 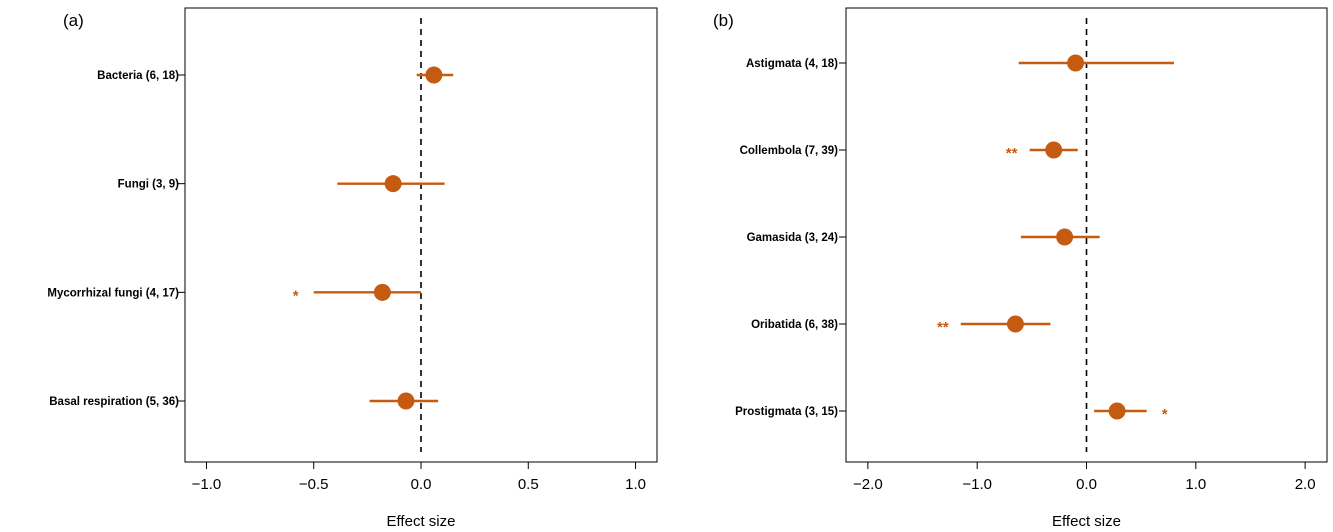 I want to click on x-tick-label: −0.5, so click(x=314, y=484).